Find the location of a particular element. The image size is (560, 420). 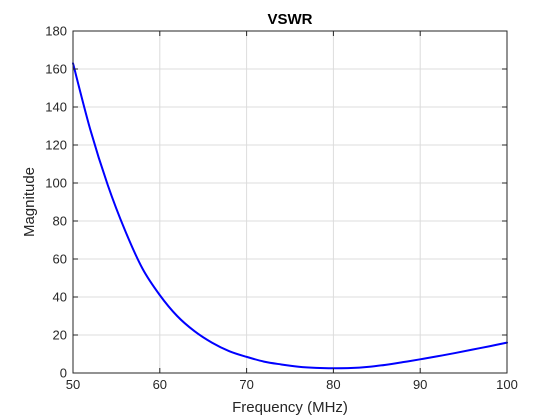

x-tick-label: 80 is located at coordinates (333, 384).